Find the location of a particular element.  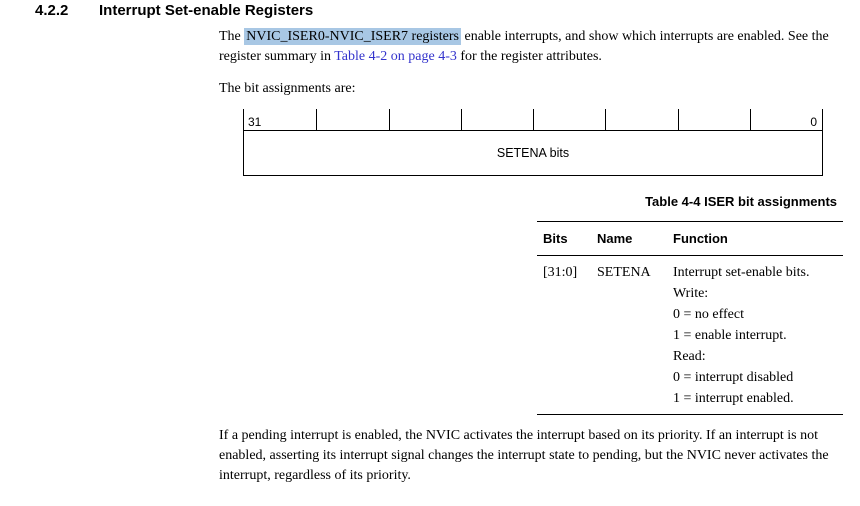

table-header-row: Bits Name Function is located at coordinates (690, 239).